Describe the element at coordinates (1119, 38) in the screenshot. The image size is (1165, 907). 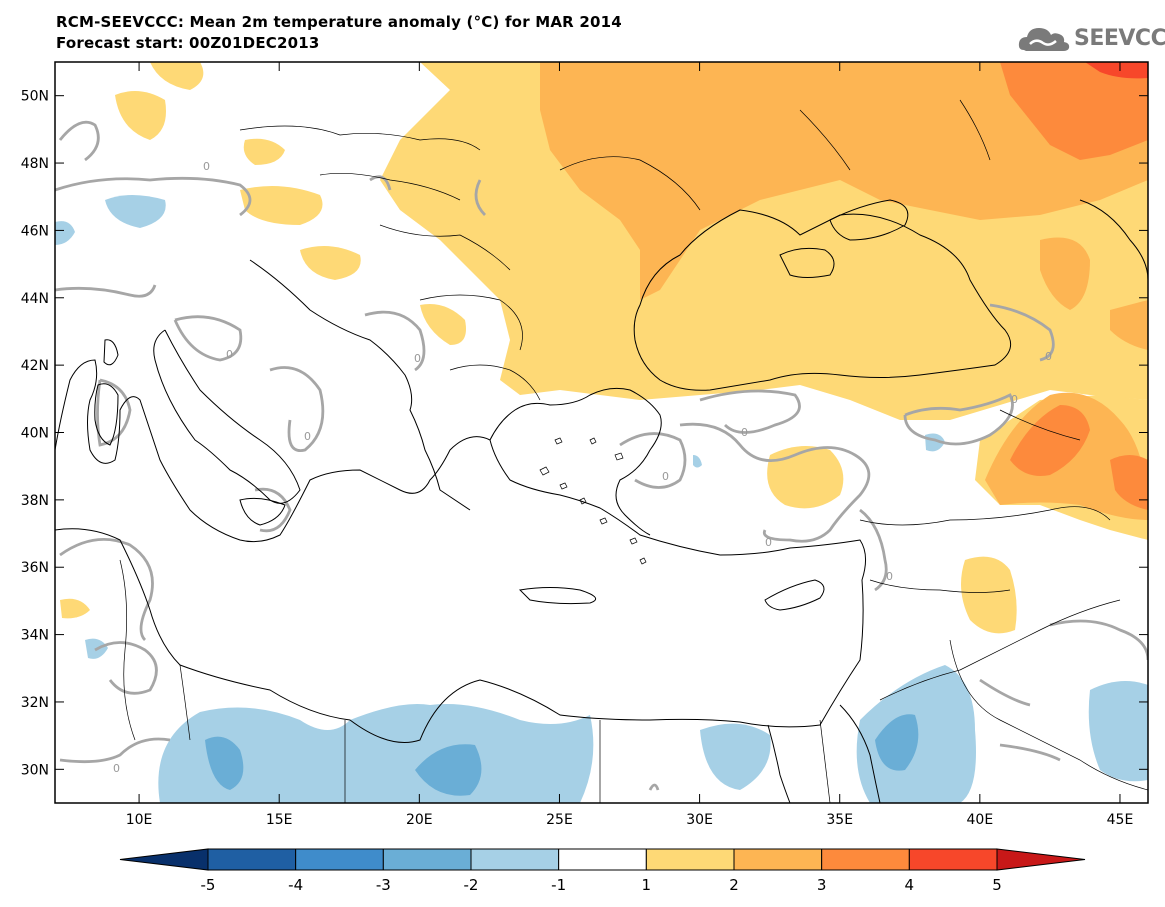
I see `logo-text: SEEVCCC` at that location.